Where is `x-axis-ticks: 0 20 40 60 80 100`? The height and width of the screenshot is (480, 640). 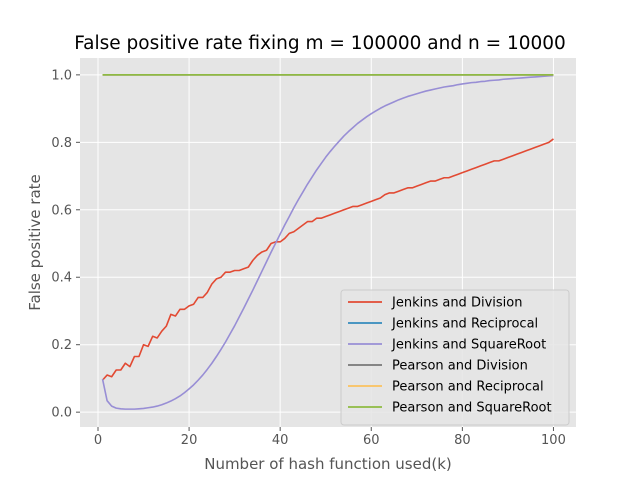 x-axis-ticks: 0 20 40 60 80 100 is located at coordinates (330, 437).